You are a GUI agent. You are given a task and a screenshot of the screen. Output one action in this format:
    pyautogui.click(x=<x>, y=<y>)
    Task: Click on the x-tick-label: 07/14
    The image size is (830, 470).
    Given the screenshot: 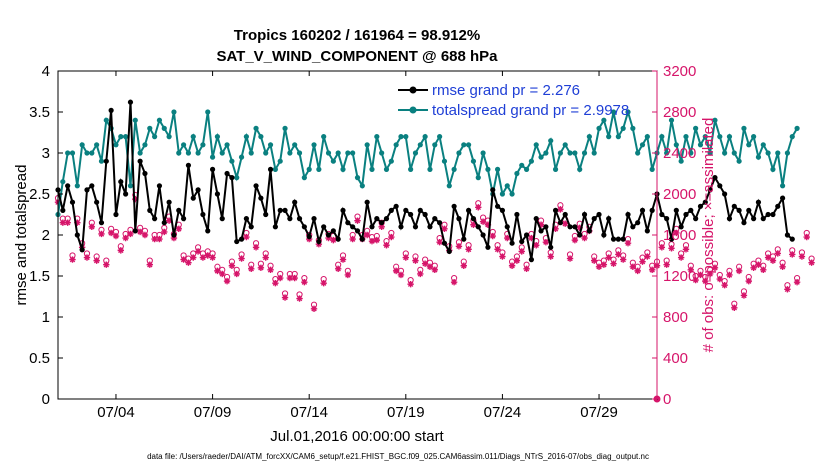 What is the action you would take?
    pyautogui.click(x=309, y=412)
    